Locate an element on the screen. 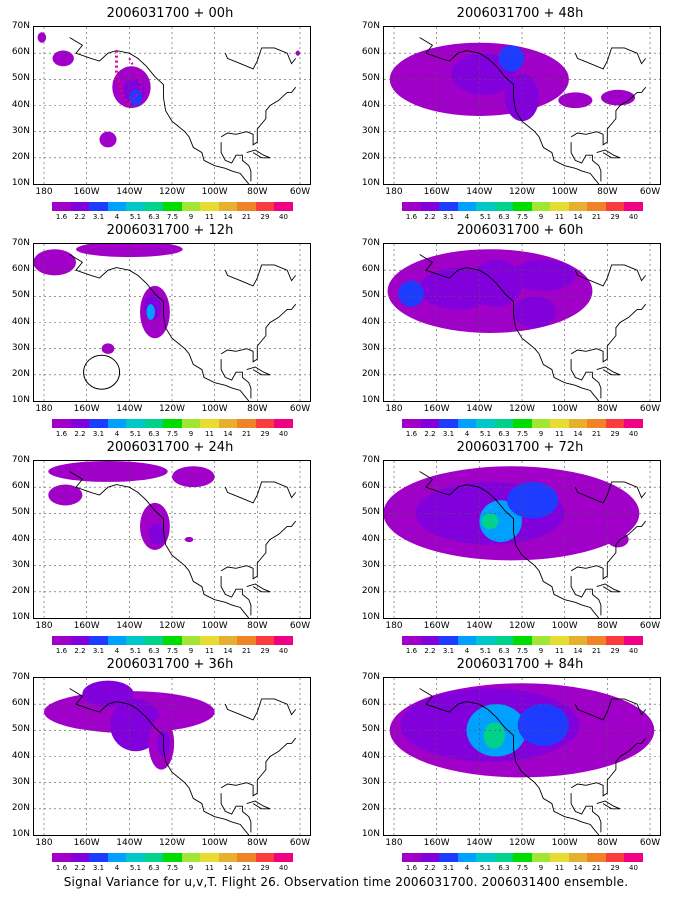  flight-track is located at coordinates (123, 78).